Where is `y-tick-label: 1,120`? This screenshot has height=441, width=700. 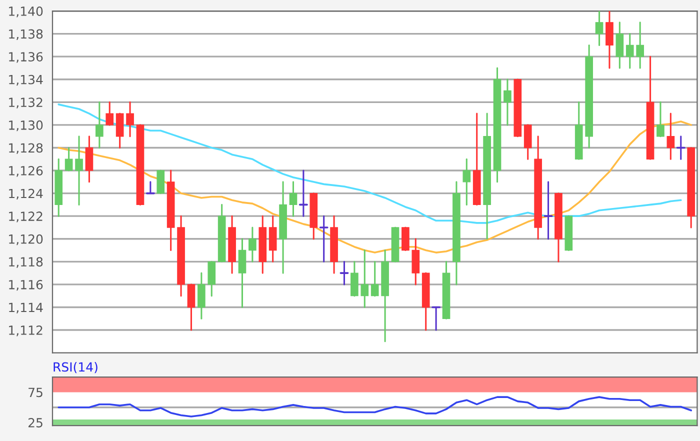
y-tick-label: 1,120 is located at coordinates (26, 240).